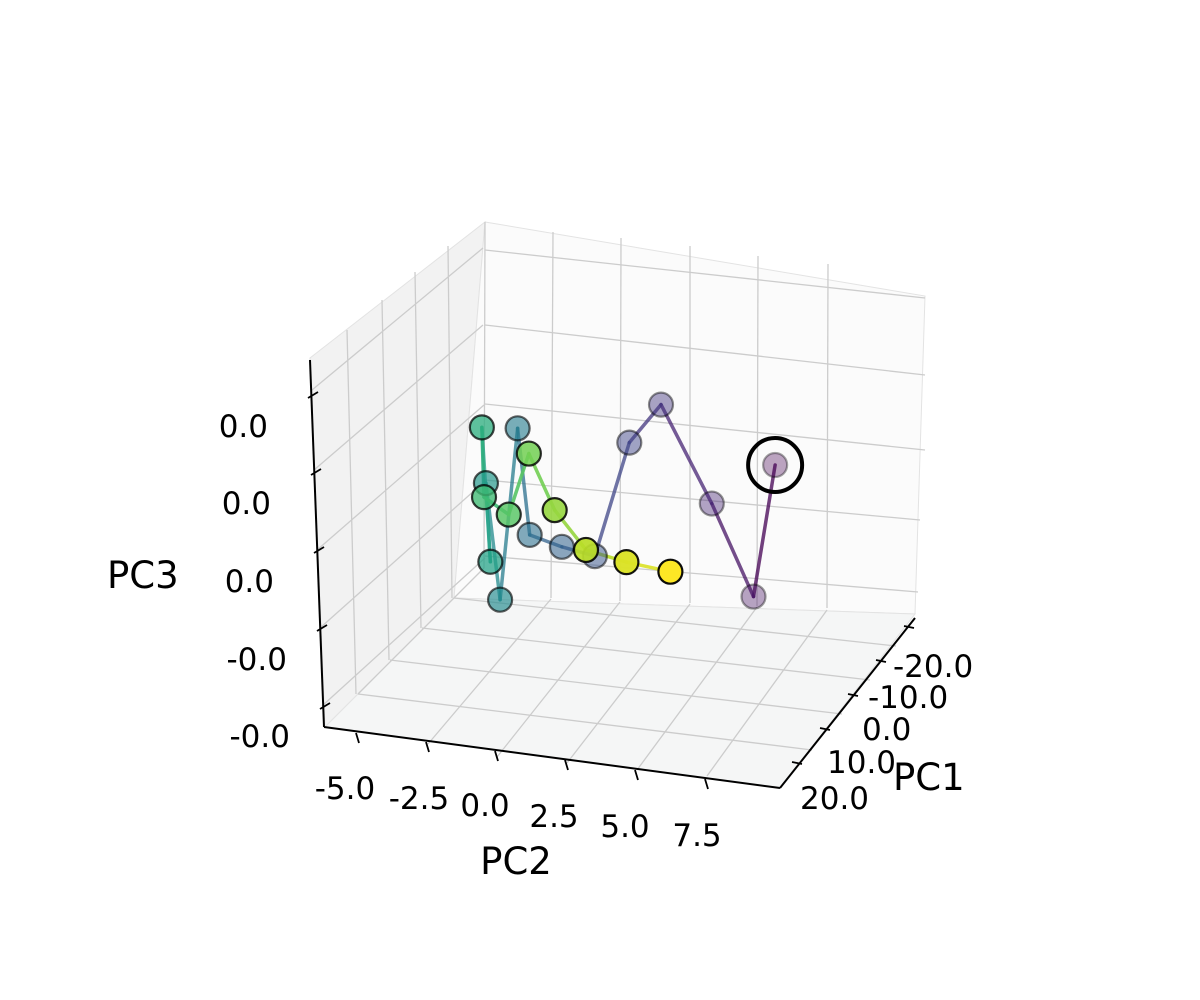 The width and height of the screenshot is (1200, 1000). I want to click on trajectory-points, so click(628, 502).